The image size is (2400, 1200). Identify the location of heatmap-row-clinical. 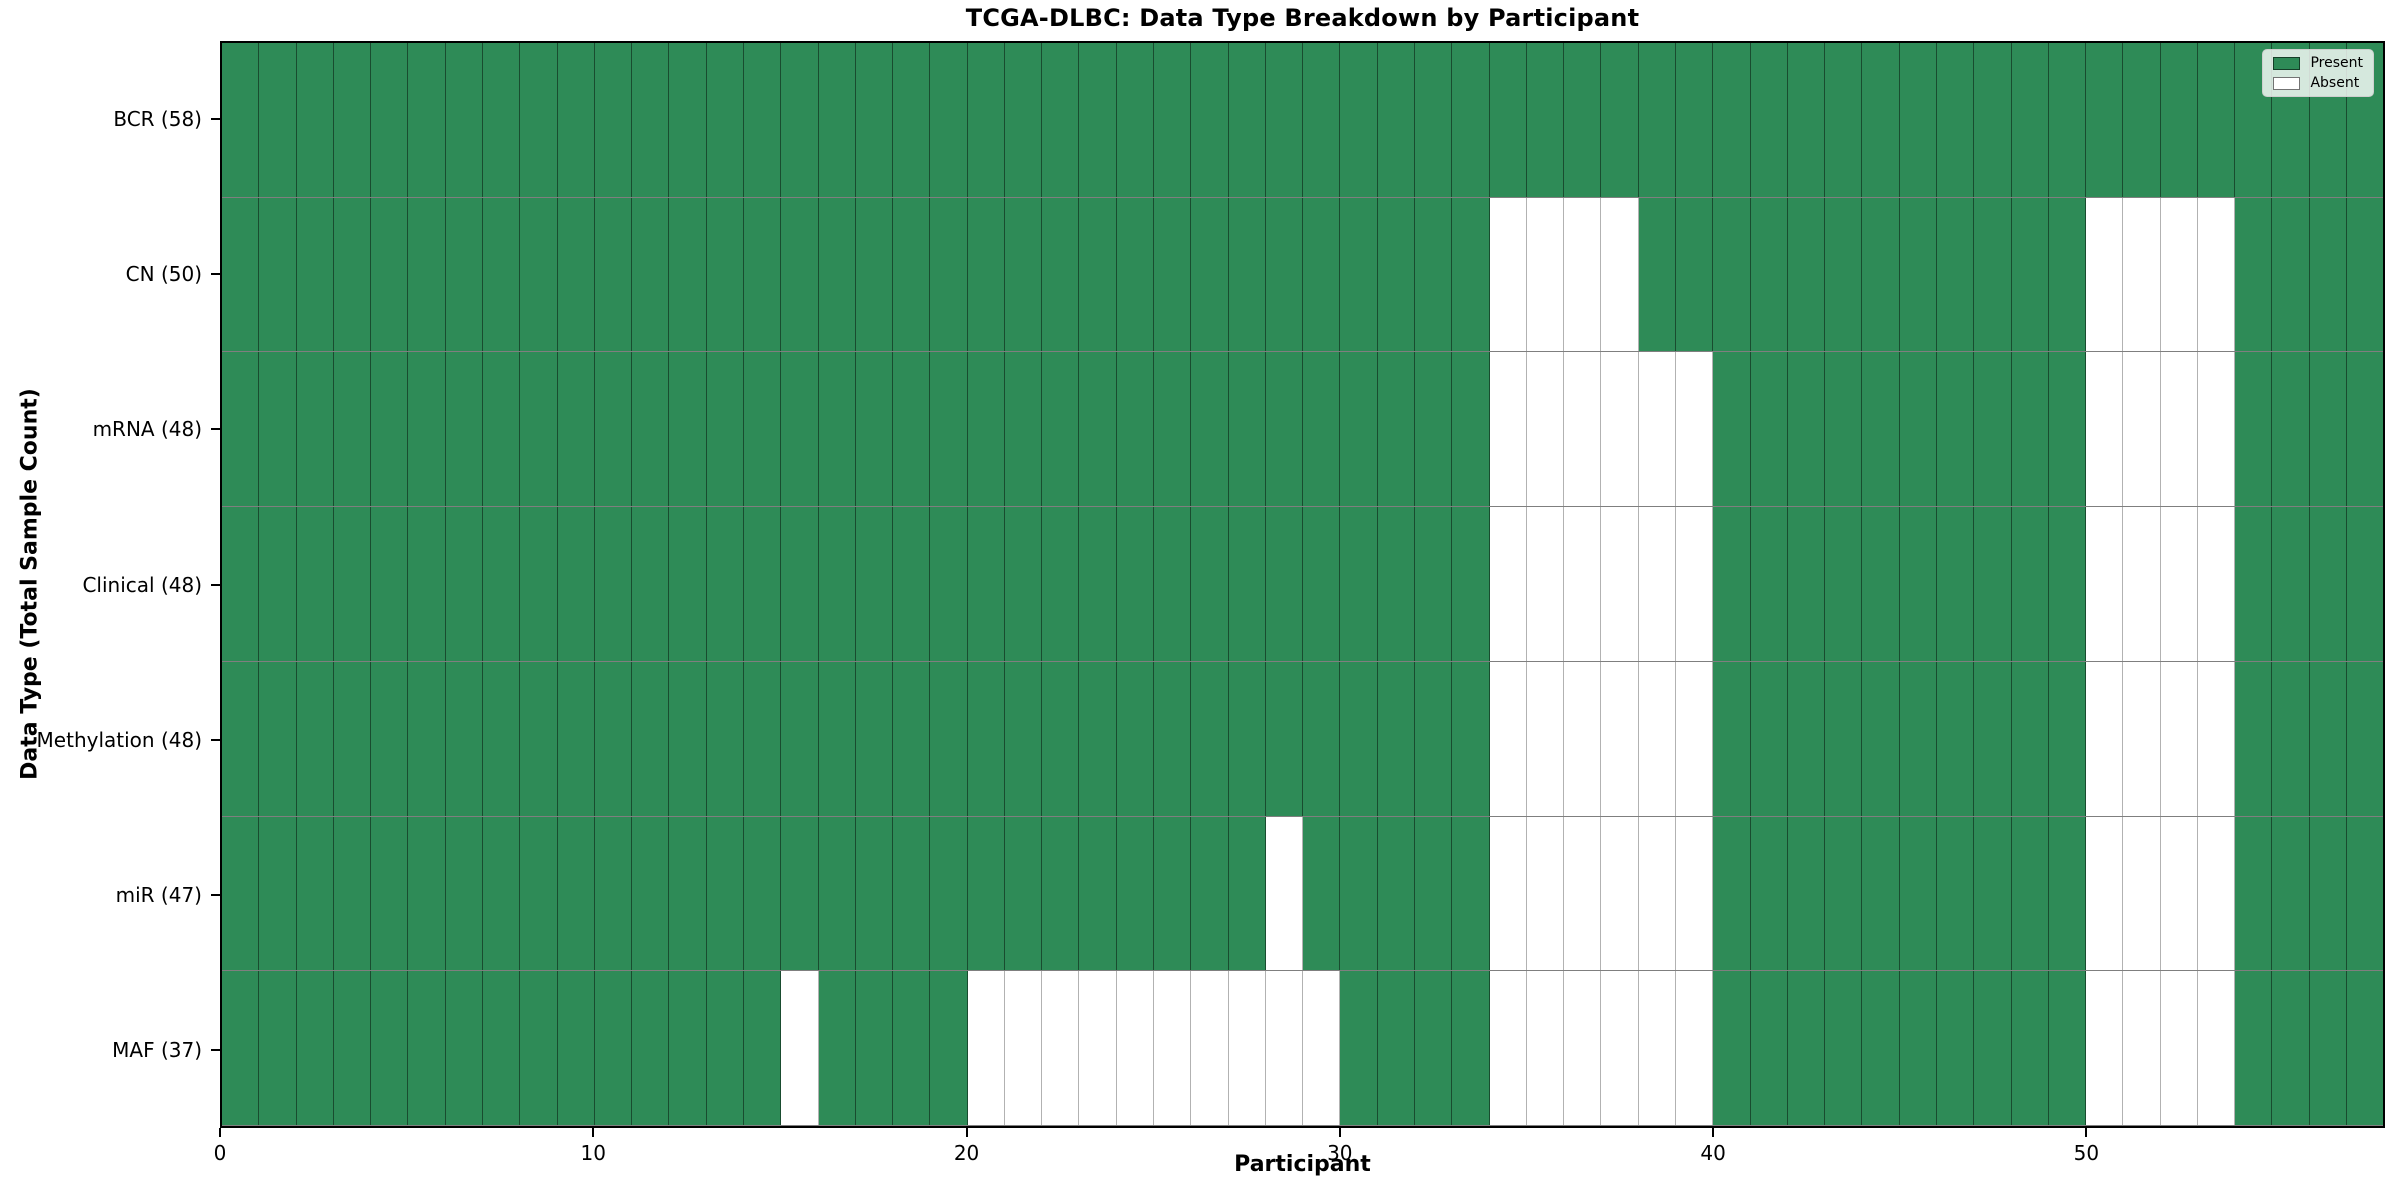
(1303, 584).